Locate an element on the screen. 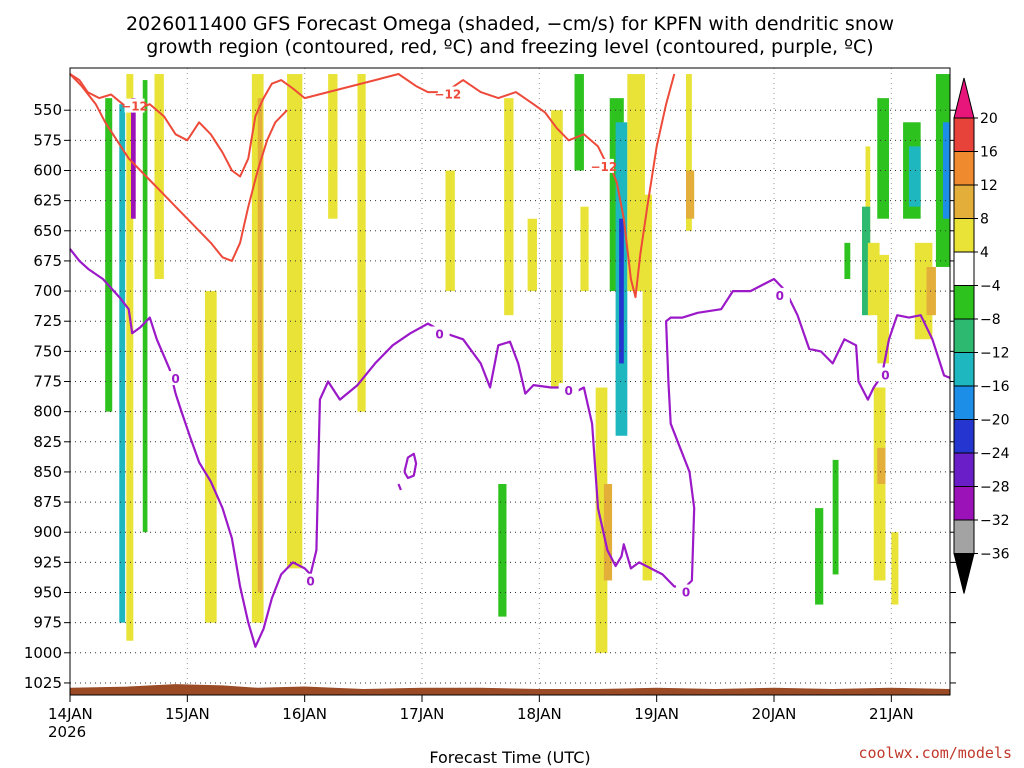 This screenshot has width=1024, height=768. y-tick-label: 950 is located at coordinates (47, 593).